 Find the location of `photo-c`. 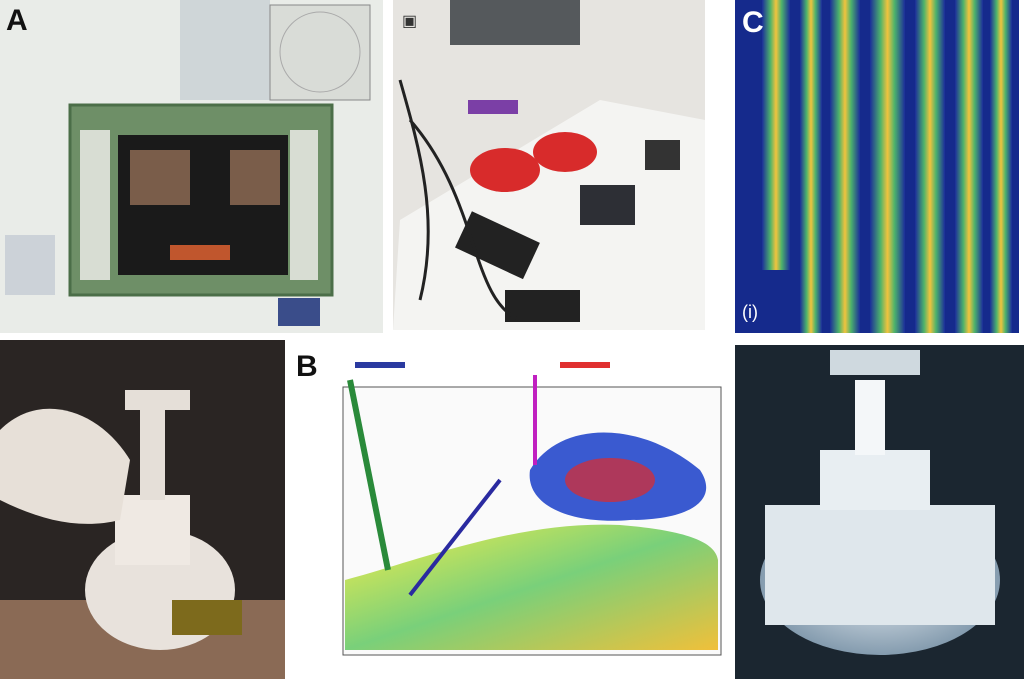

photo-c is located at coordinates (877, 166).